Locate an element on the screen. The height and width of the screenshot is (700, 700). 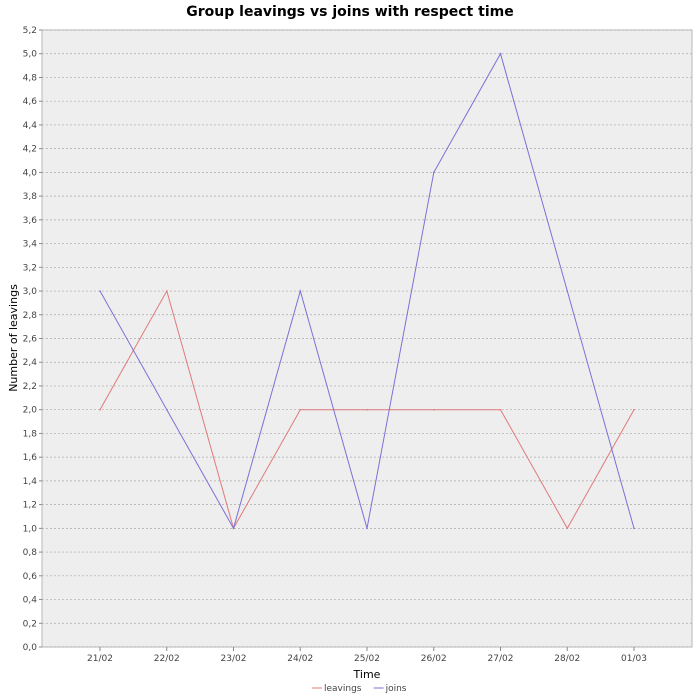
x-tick-label: 28/02 is located at coordinates (567, 659).